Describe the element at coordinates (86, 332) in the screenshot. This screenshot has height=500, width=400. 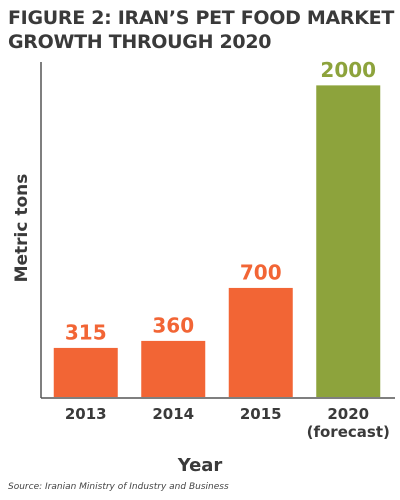
I see `value-label: 315` at that location.